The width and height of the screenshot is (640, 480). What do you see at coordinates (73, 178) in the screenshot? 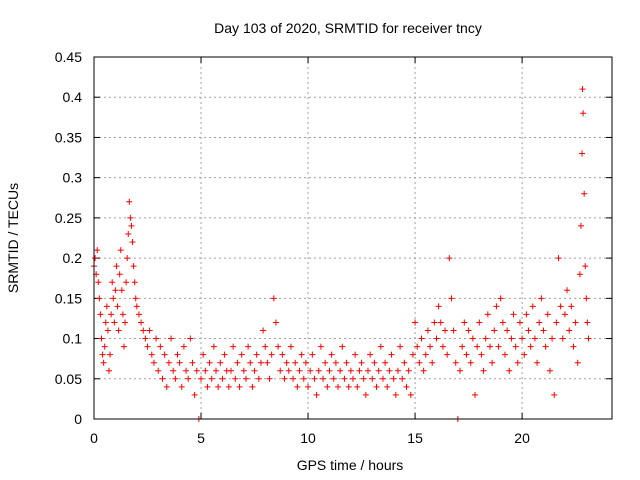
I see `y-tick-label: 0.3` at bounding box center [73, 178].